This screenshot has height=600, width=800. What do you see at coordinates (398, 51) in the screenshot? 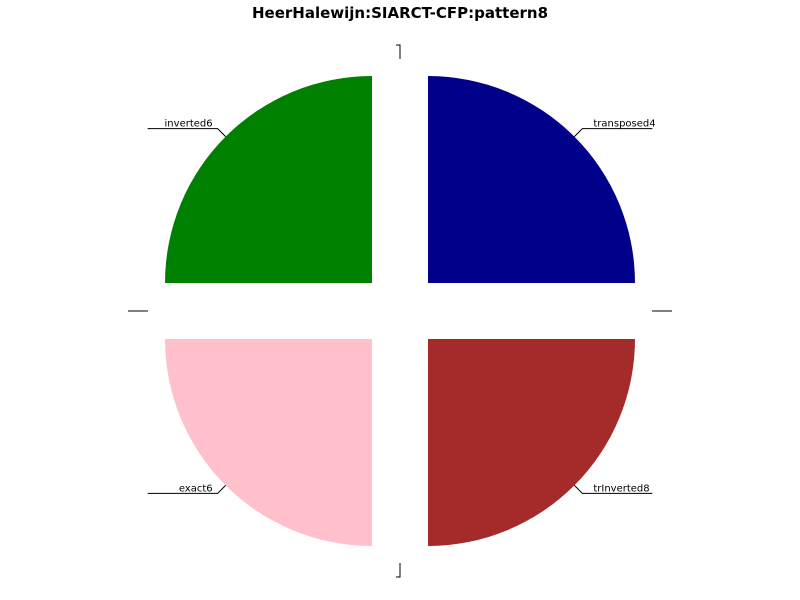
I see `frame-tick-top` at bounding box center [398, 51].